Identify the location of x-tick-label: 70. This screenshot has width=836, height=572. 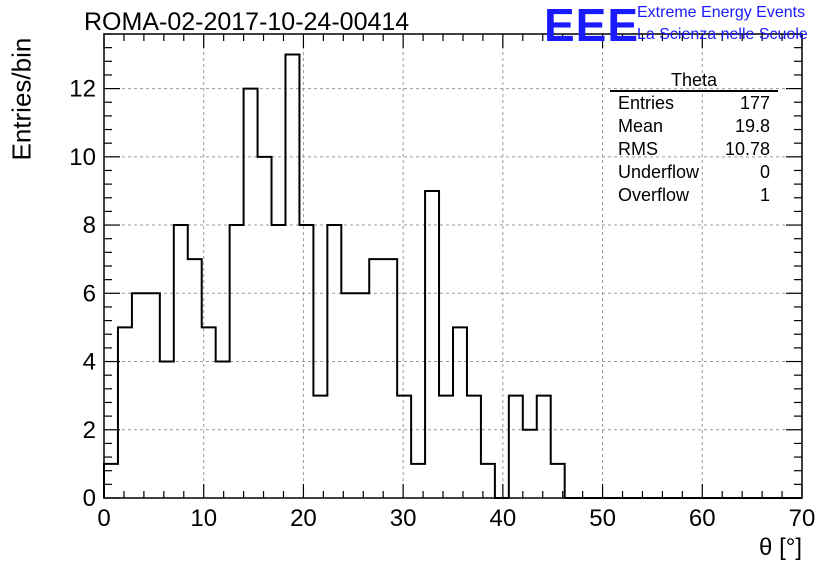
(802, 518).